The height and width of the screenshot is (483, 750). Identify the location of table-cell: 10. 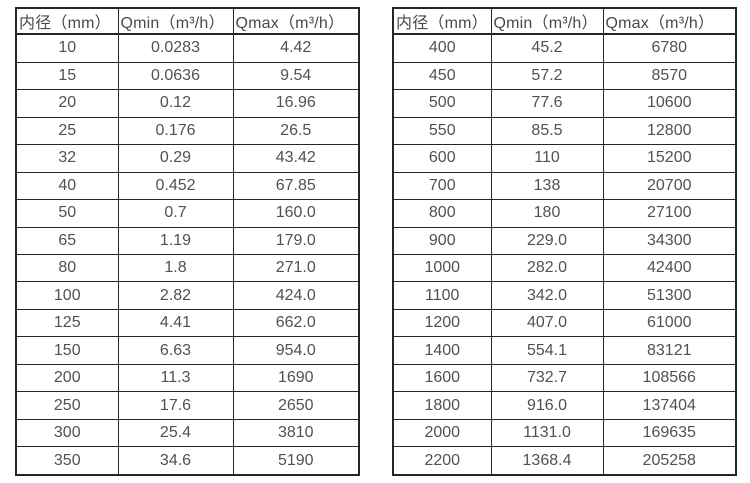
(67, 48).